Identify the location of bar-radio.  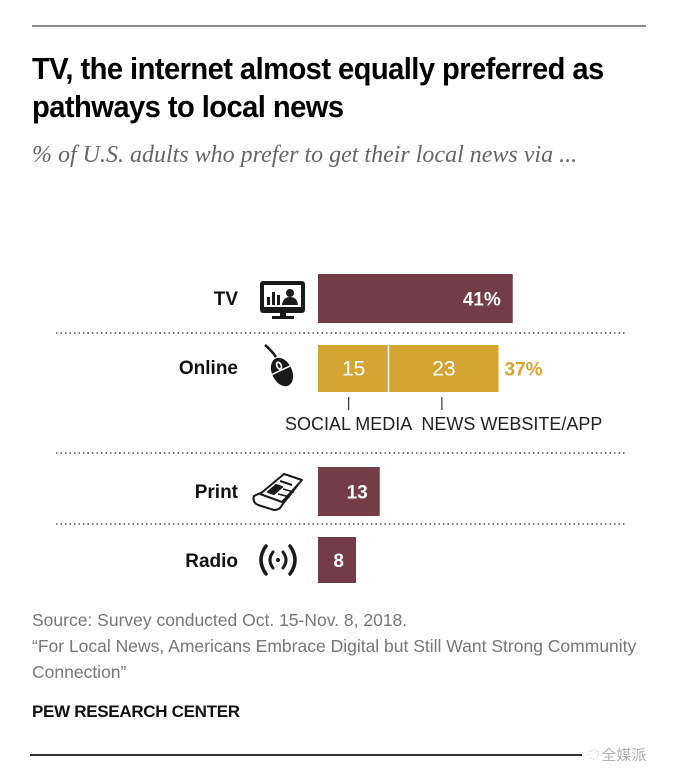
(337, 560).